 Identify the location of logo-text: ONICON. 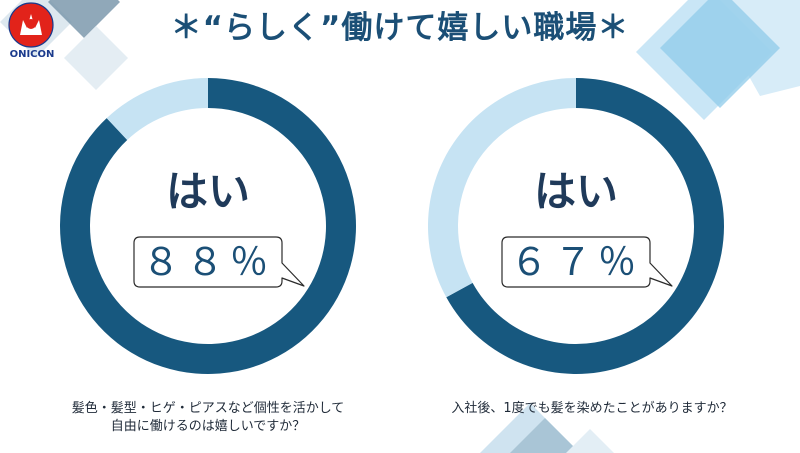
(32, 54).